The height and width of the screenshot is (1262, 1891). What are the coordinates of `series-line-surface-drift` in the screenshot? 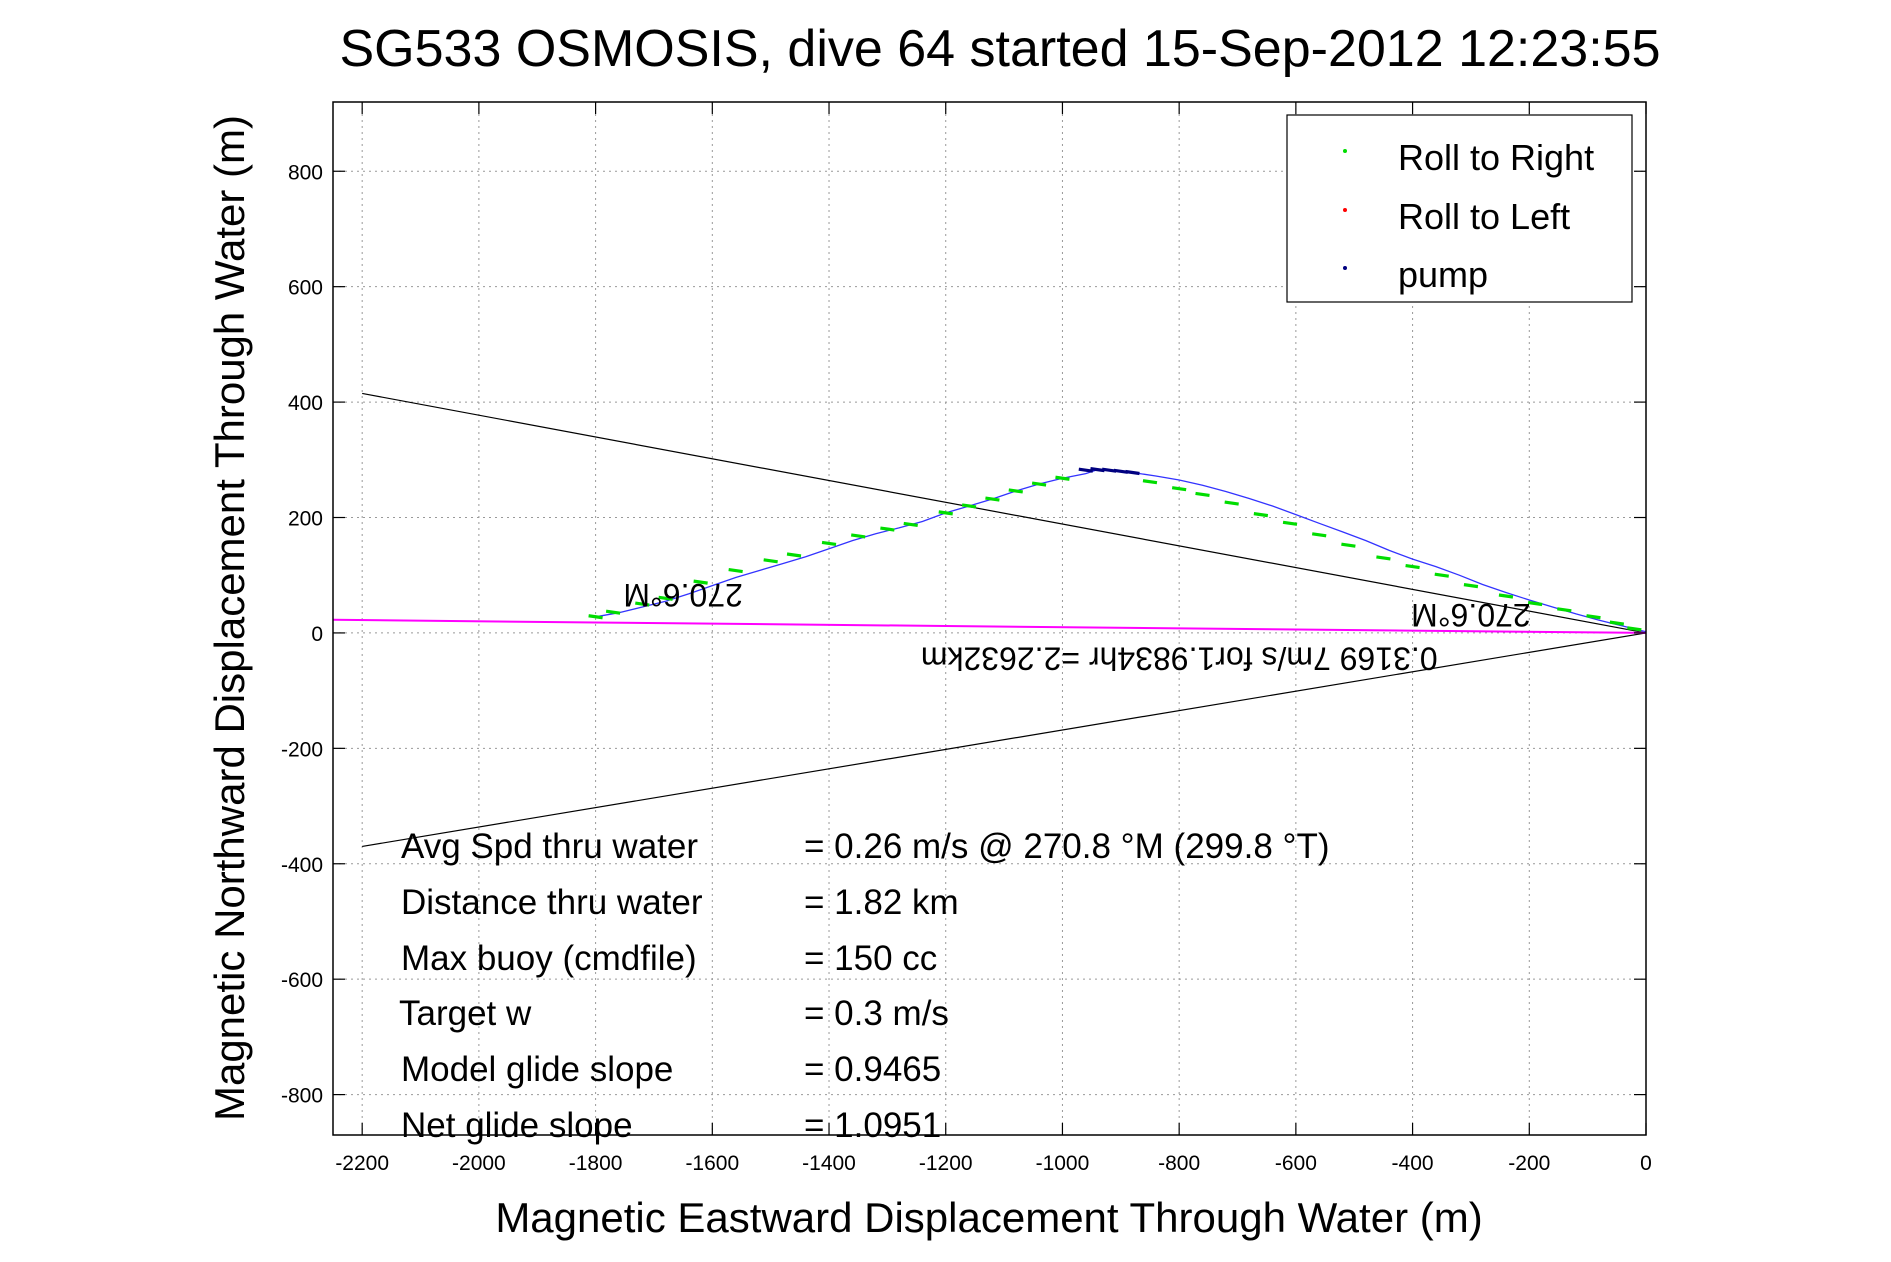 It's located at (989, 626).